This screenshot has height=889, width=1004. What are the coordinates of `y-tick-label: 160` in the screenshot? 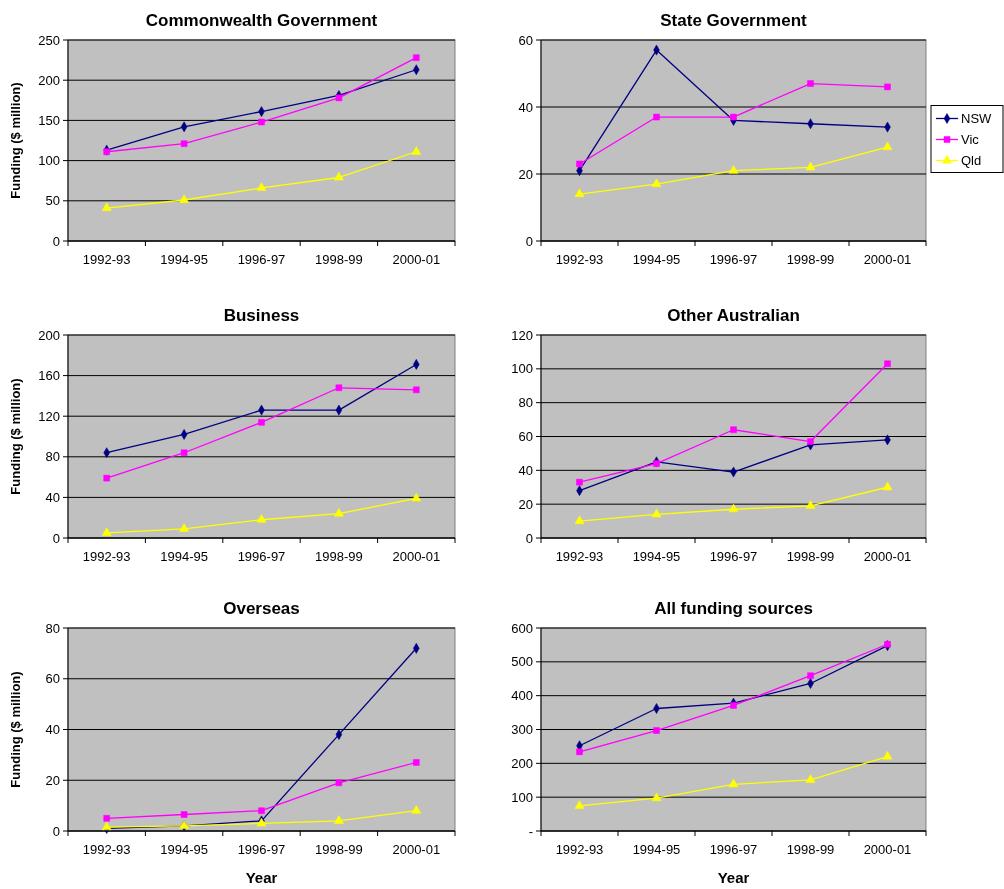 It's located at (49, 376).